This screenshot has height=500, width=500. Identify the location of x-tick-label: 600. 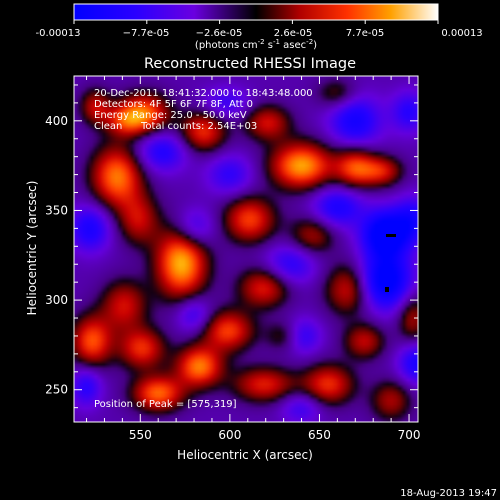
(229, 435).